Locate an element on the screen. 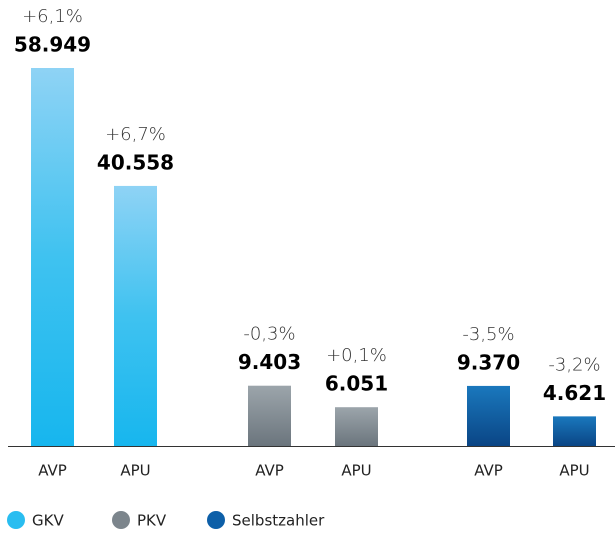  change-label: +6,1% is located at coordinates (52, 16).